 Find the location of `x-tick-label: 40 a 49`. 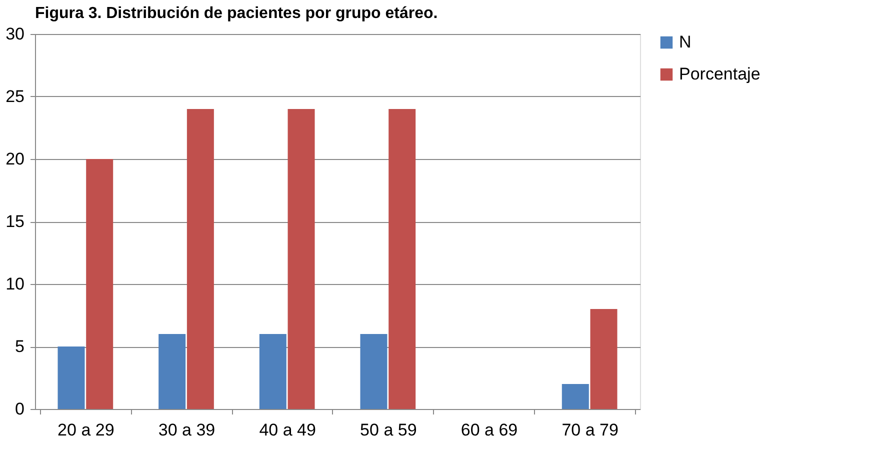

x-tick-label: 40 a 49 is located at coordinates (287, 430).